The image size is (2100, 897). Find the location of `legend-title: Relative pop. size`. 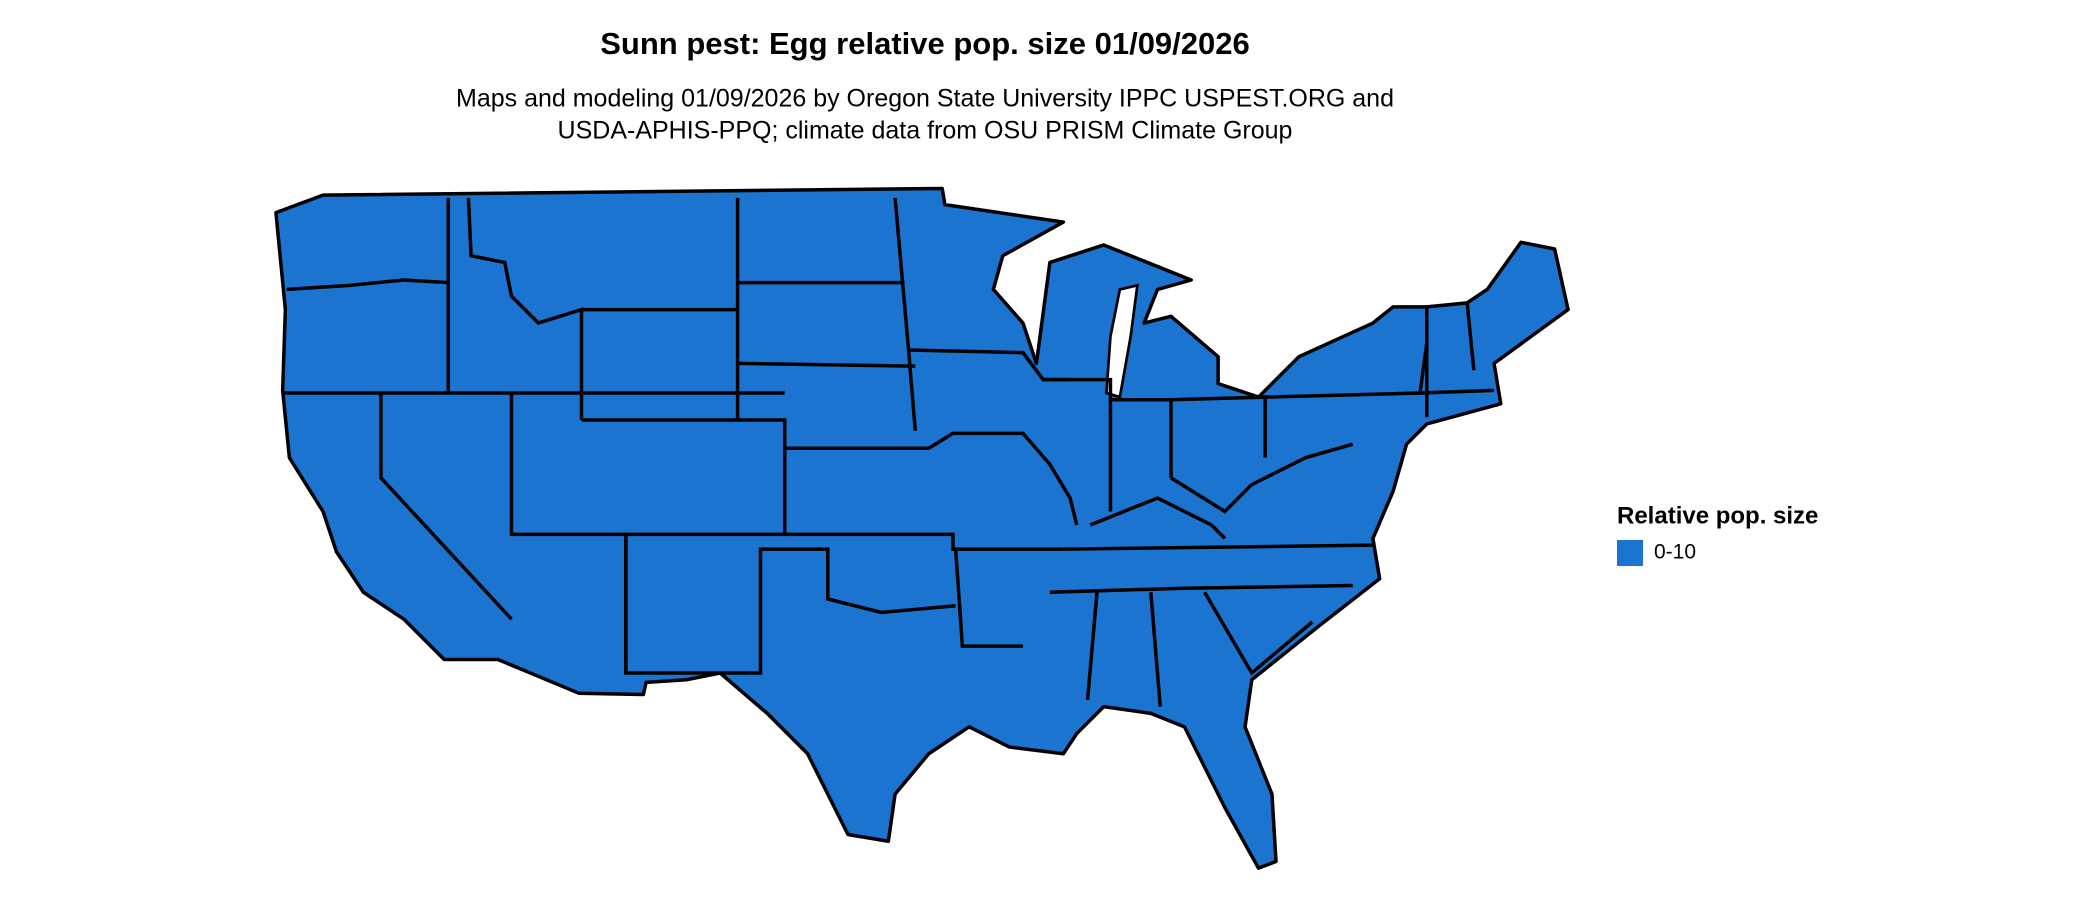

legend-title: Relative pop. size is located at coordinates (1717, 515).